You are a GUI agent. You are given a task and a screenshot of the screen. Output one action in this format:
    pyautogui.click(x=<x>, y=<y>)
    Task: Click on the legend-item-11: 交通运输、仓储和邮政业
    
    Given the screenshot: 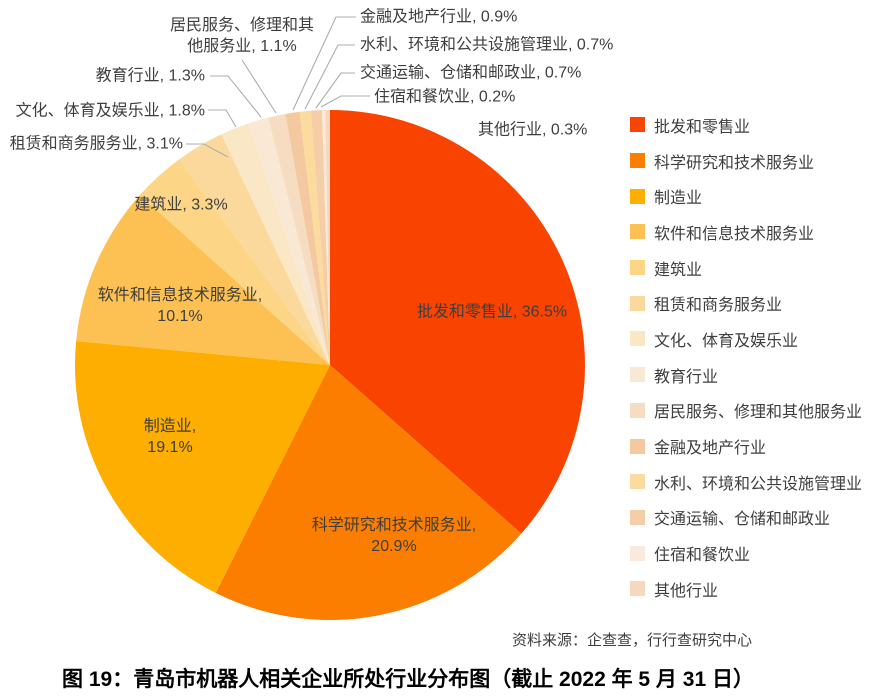 What is the action you would take?
    pyautogui.click(x=746, y=518)
    